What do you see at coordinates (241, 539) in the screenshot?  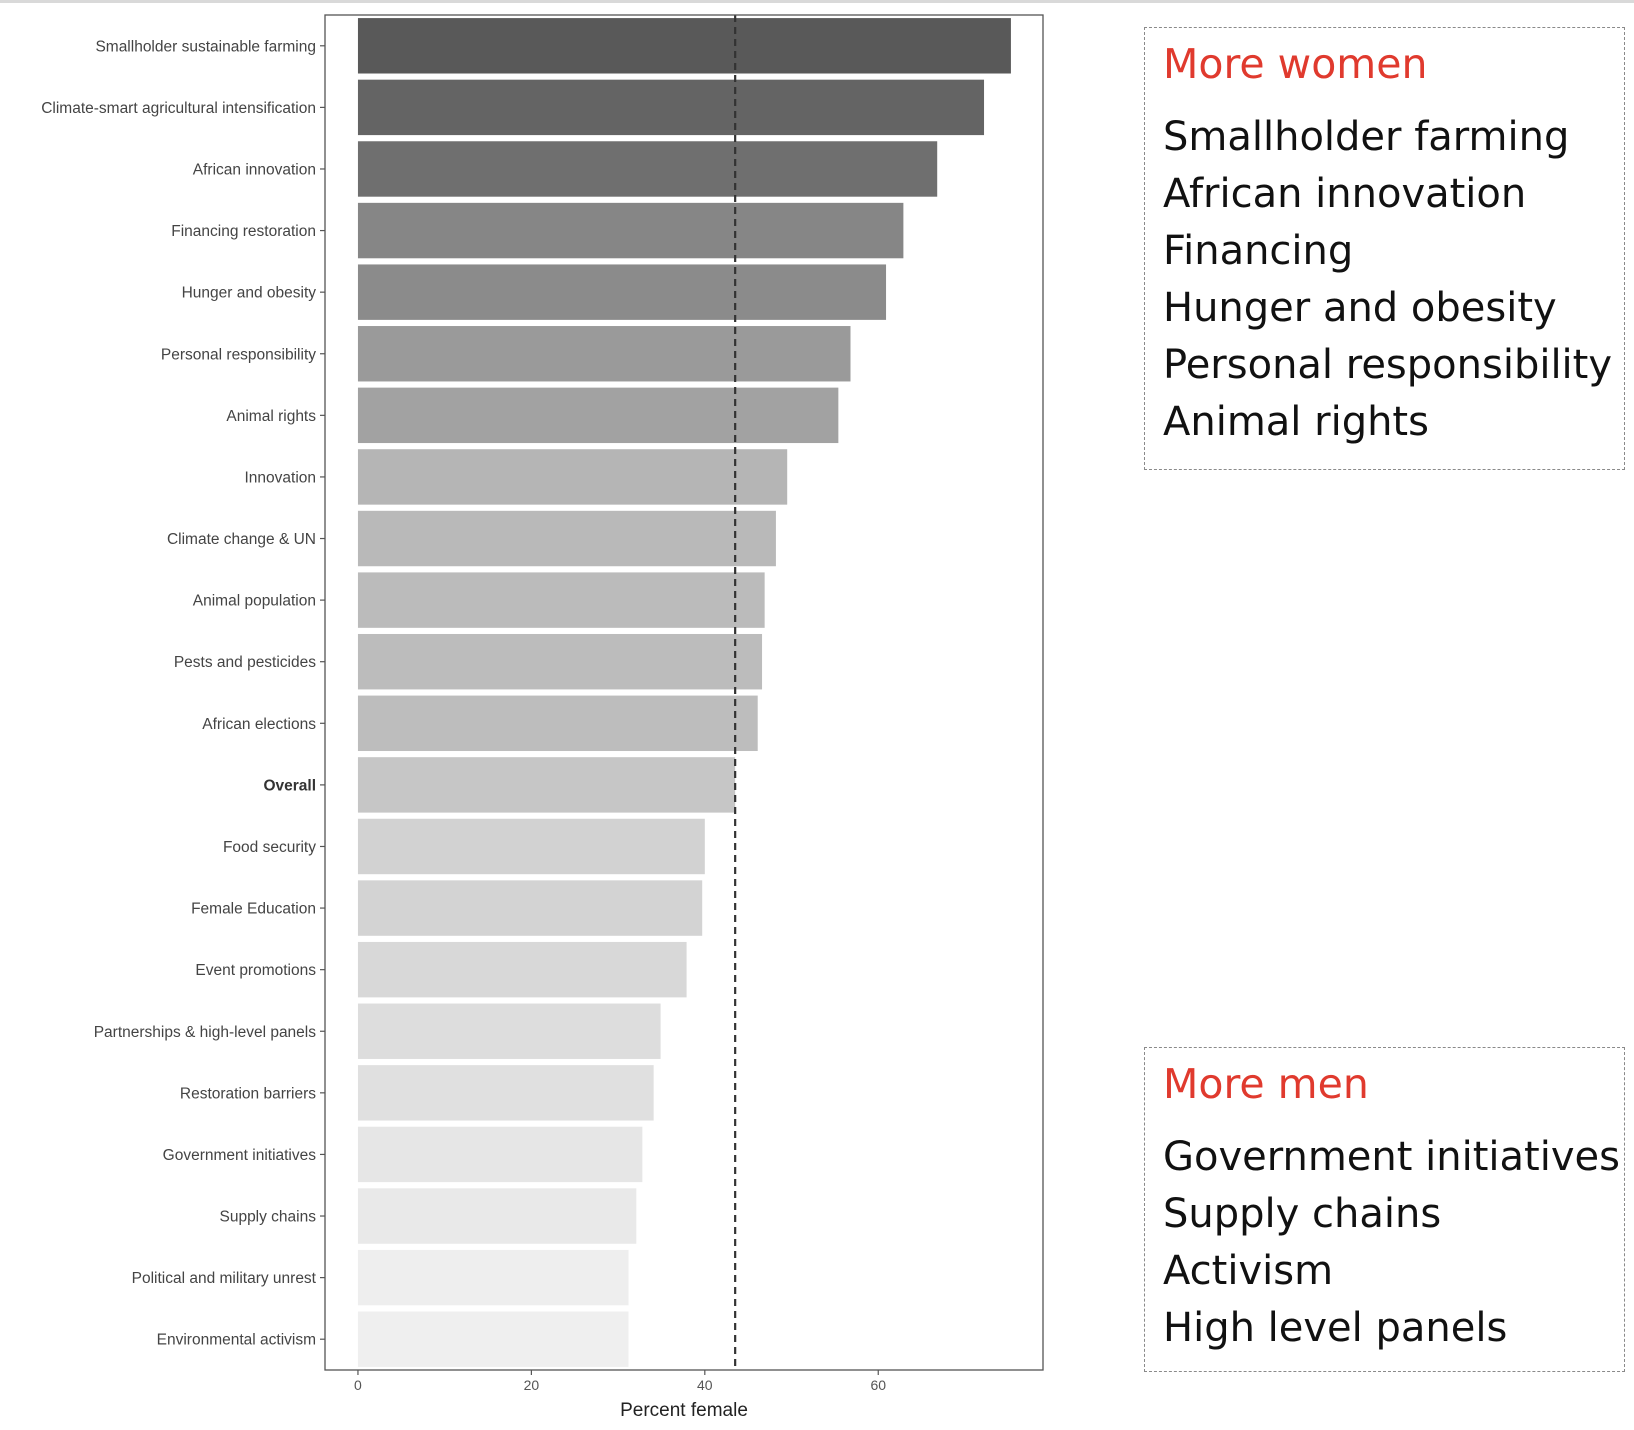 I see `y-tick-label: Climate change & UN` at bounding box center [241, 539].